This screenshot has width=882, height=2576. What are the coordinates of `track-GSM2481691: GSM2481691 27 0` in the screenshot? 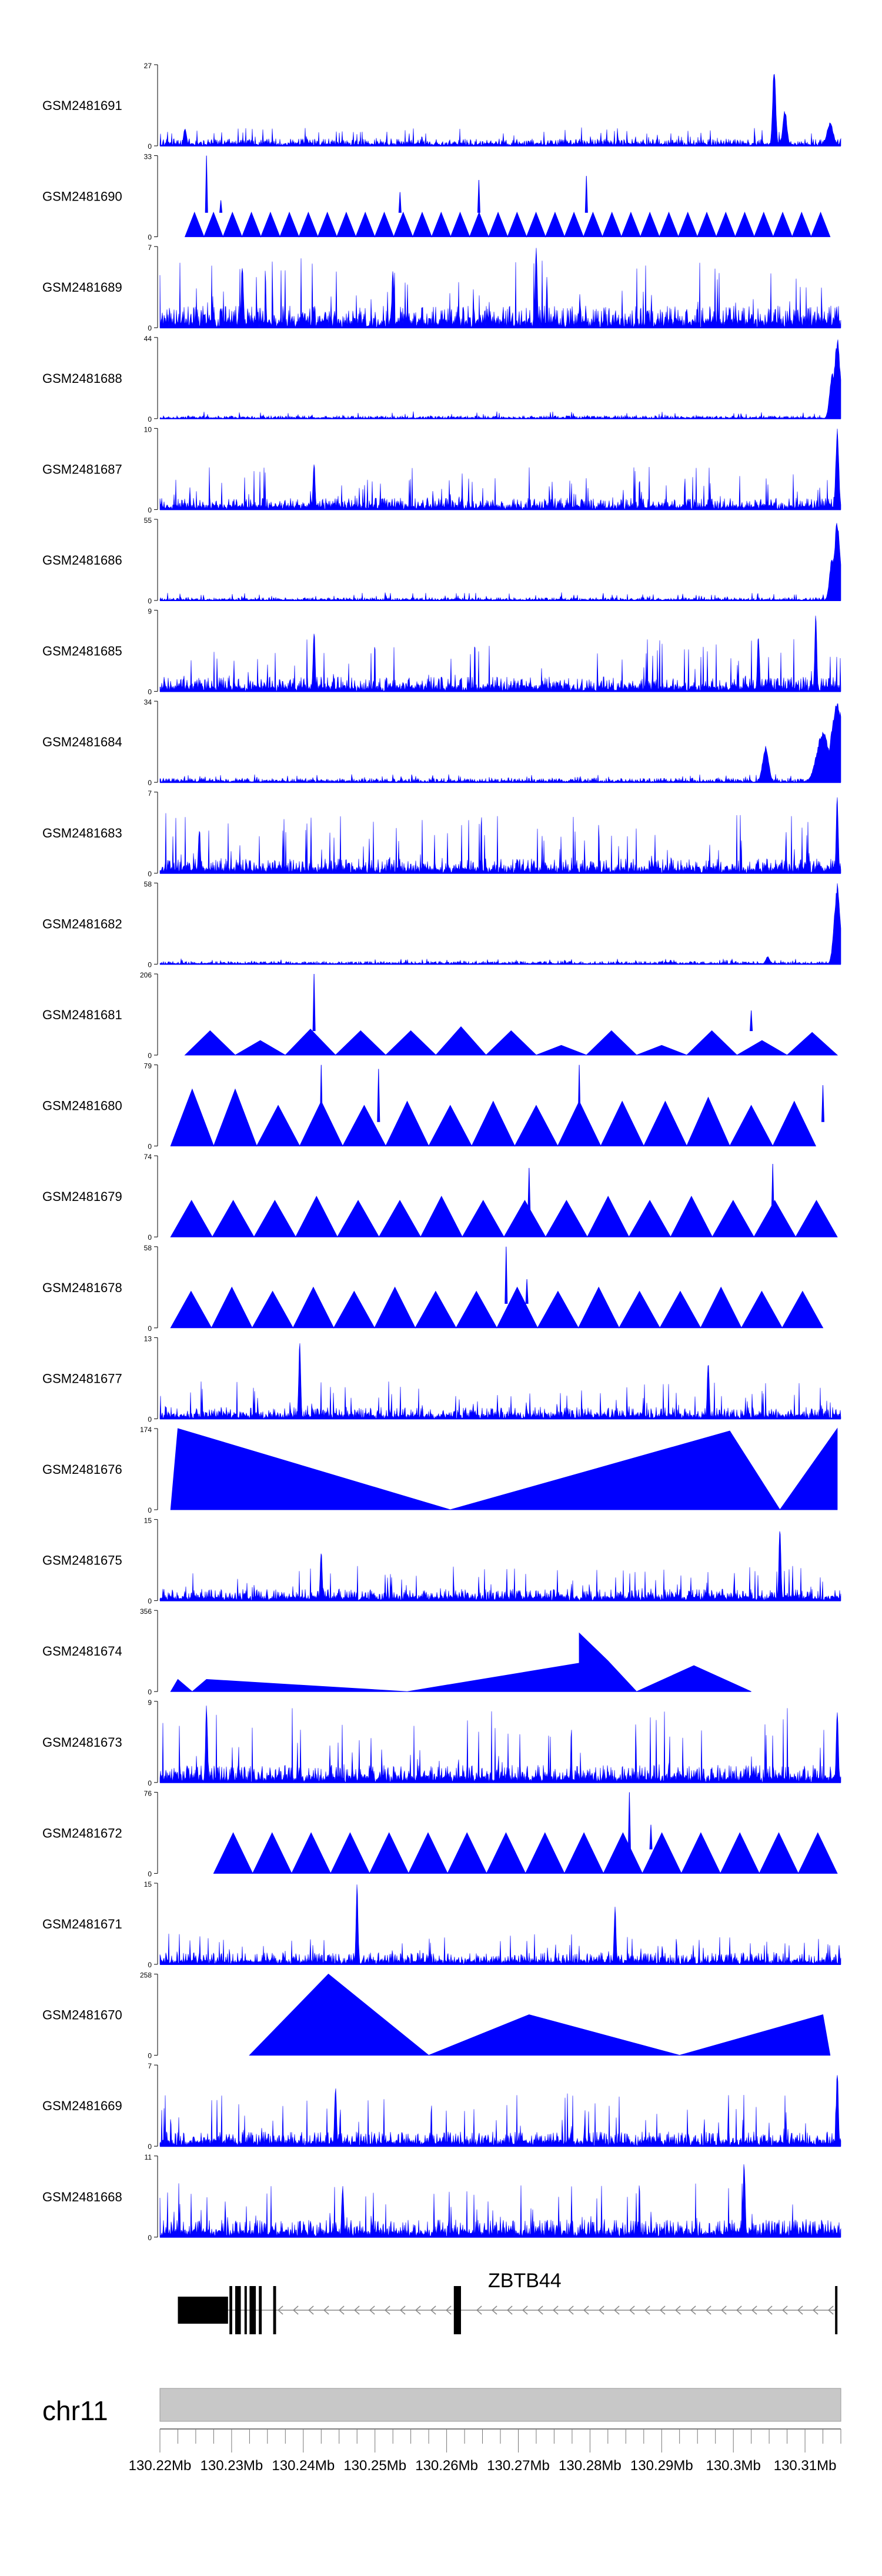 It's located at (441, 106).